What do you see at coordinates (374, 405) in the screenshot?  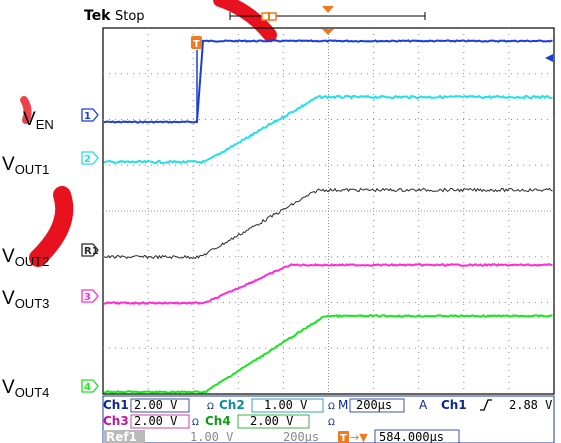 I see `timebase-value: 200µs` at bounding box center [374, 405].